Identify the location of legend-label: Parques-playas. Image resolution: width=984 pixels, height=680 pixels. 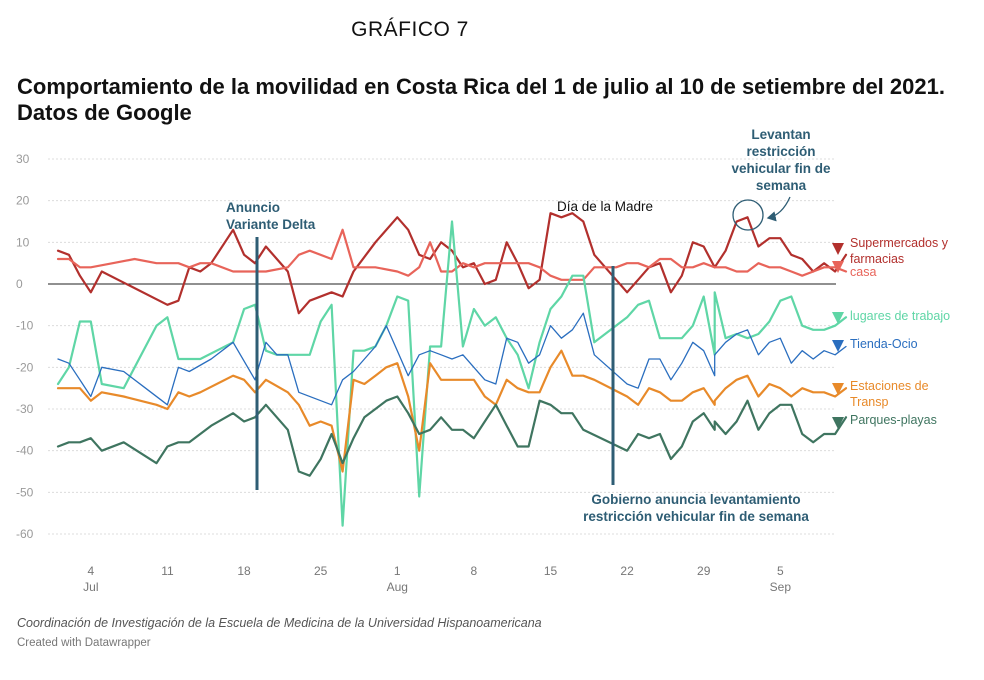
(893, 420).